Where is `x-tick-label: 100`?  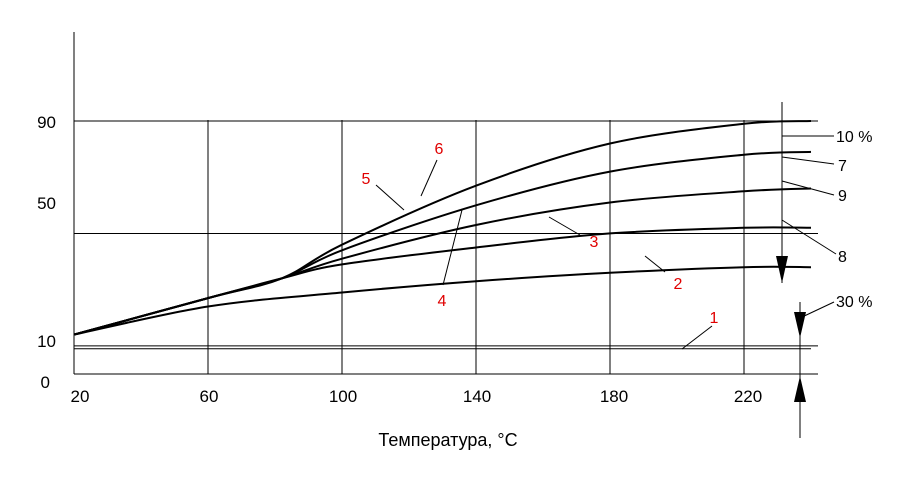
x-tick-label: 100 is located at coordinates (343, 396).